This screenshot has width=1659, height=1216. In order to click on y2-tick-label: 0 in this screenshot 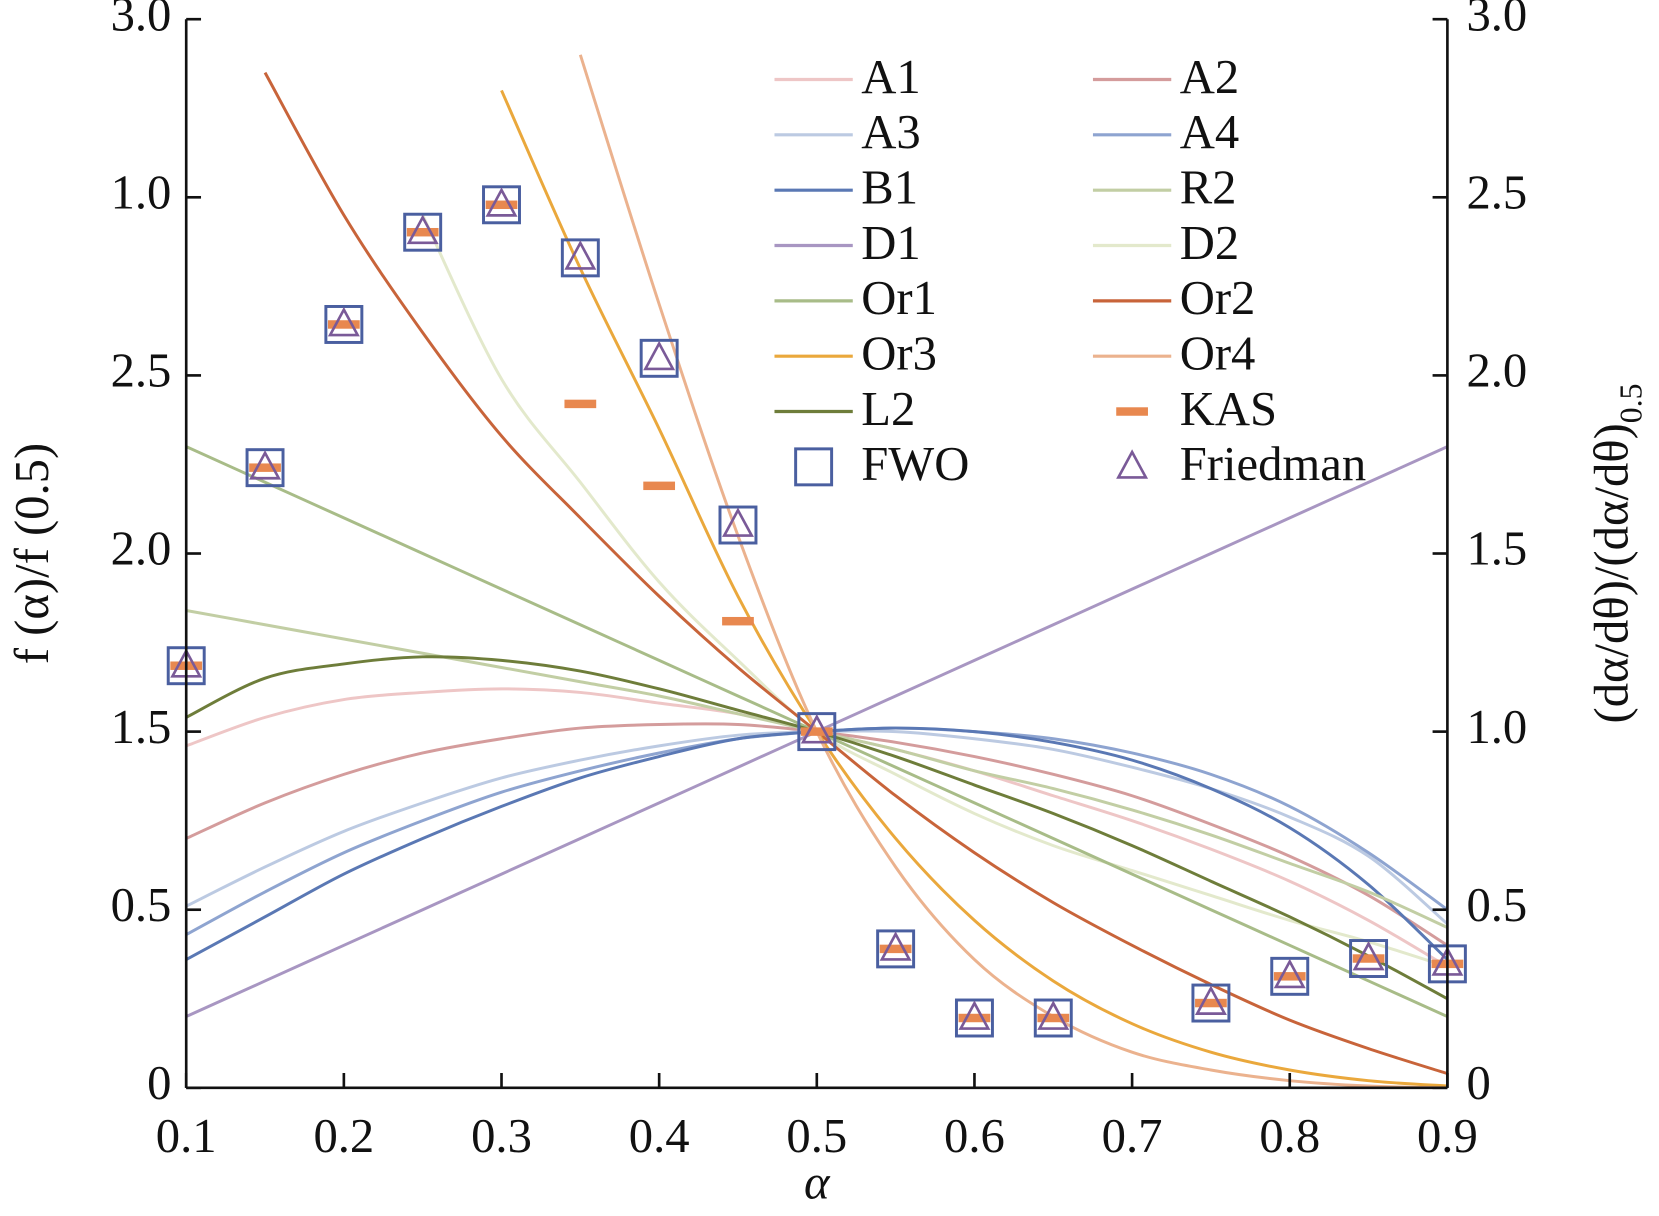, I will do `click(1478, 1083)`.